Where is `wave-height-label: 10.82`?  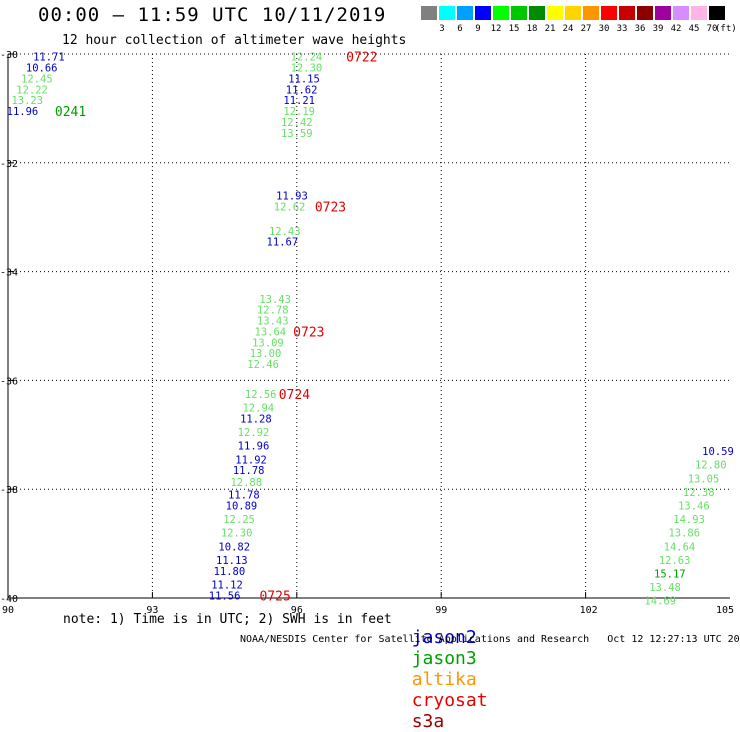
wave-height-label: 10.82 is located at coordinates (234, 547).